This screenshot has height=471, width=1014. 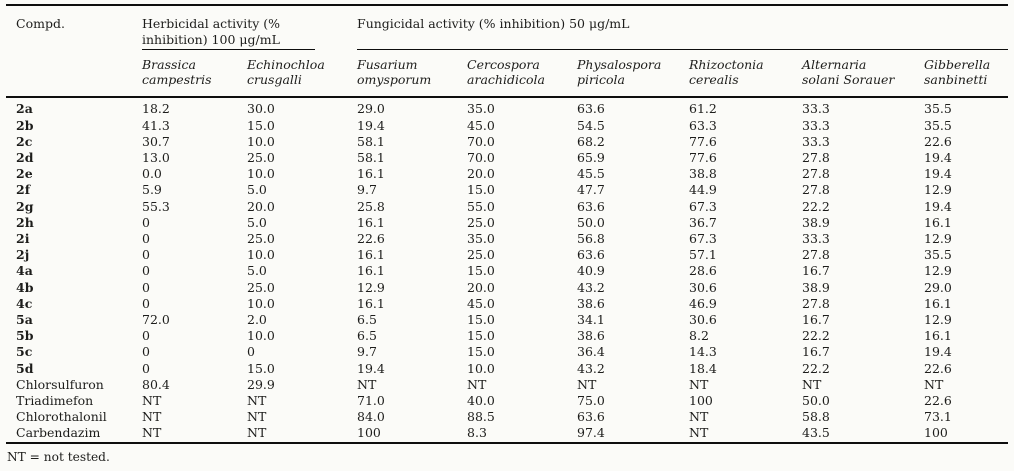 I want to click on value-cell: 44.9, so click(x=703, y=190).